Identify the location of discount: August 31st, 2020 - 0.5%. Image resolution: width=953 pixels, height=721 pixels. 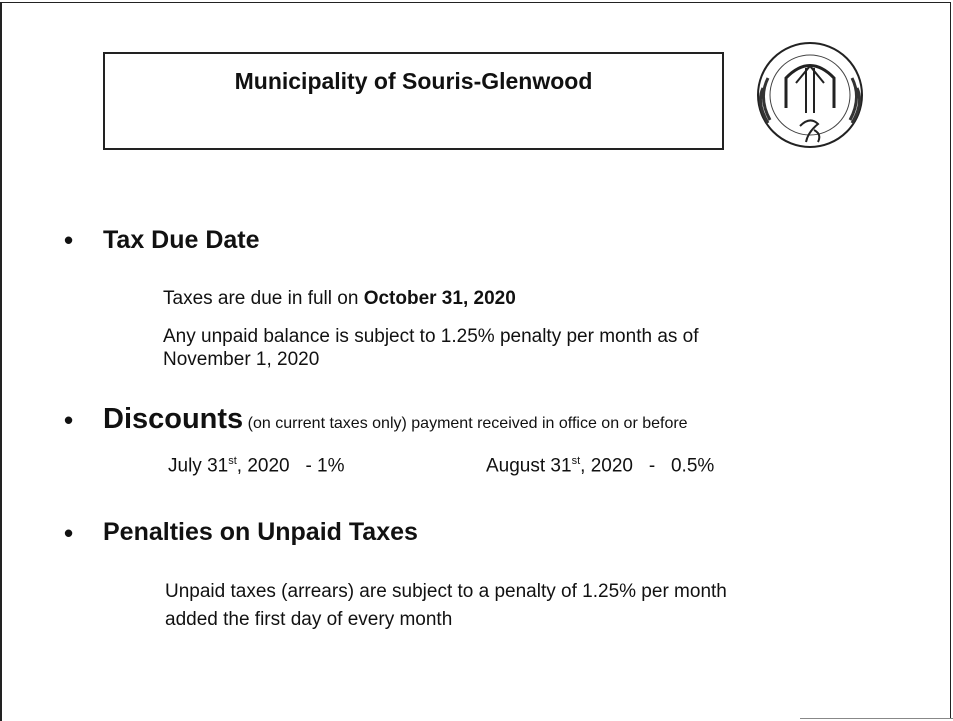
(600, 463).